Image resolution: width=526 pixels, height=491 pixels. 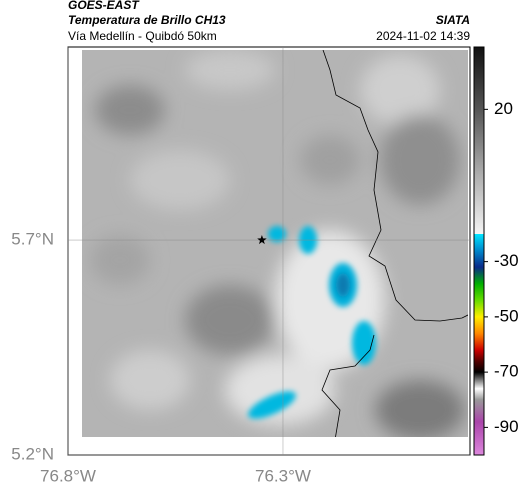 I want to click on route-label: Vía Medellín - Quibdó 50km, so click(x=142, y=36).